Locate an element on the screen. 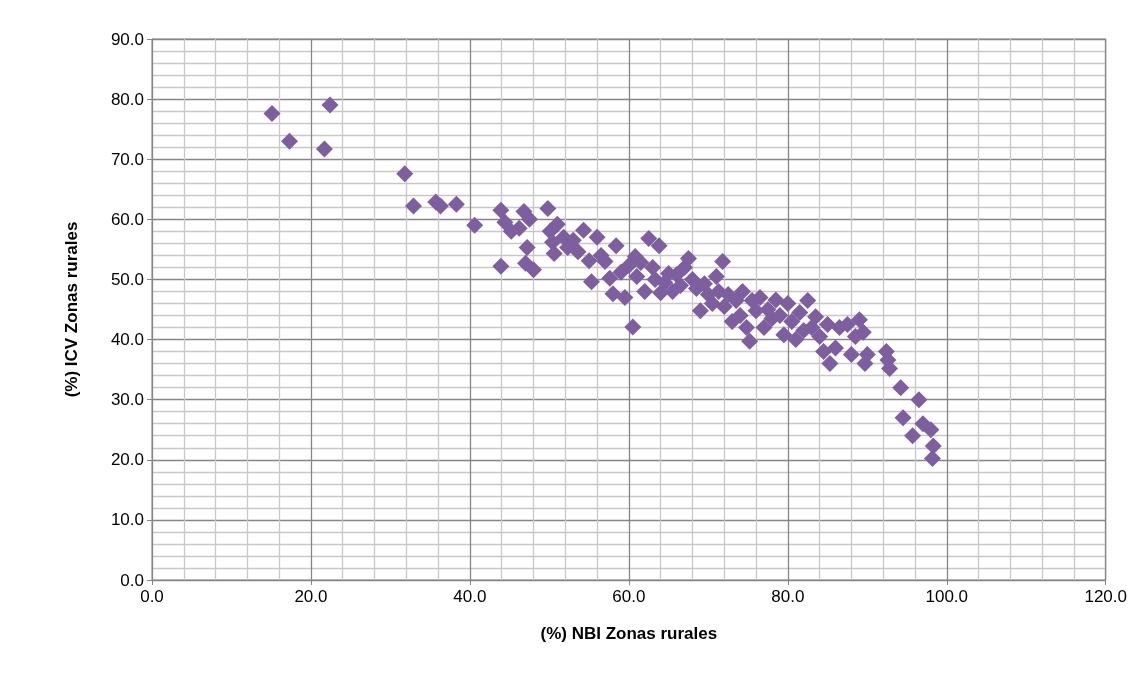 This screenshot has width=1130, height=700. y-tick-label: 70.0 is located at coordinates (127, 159).